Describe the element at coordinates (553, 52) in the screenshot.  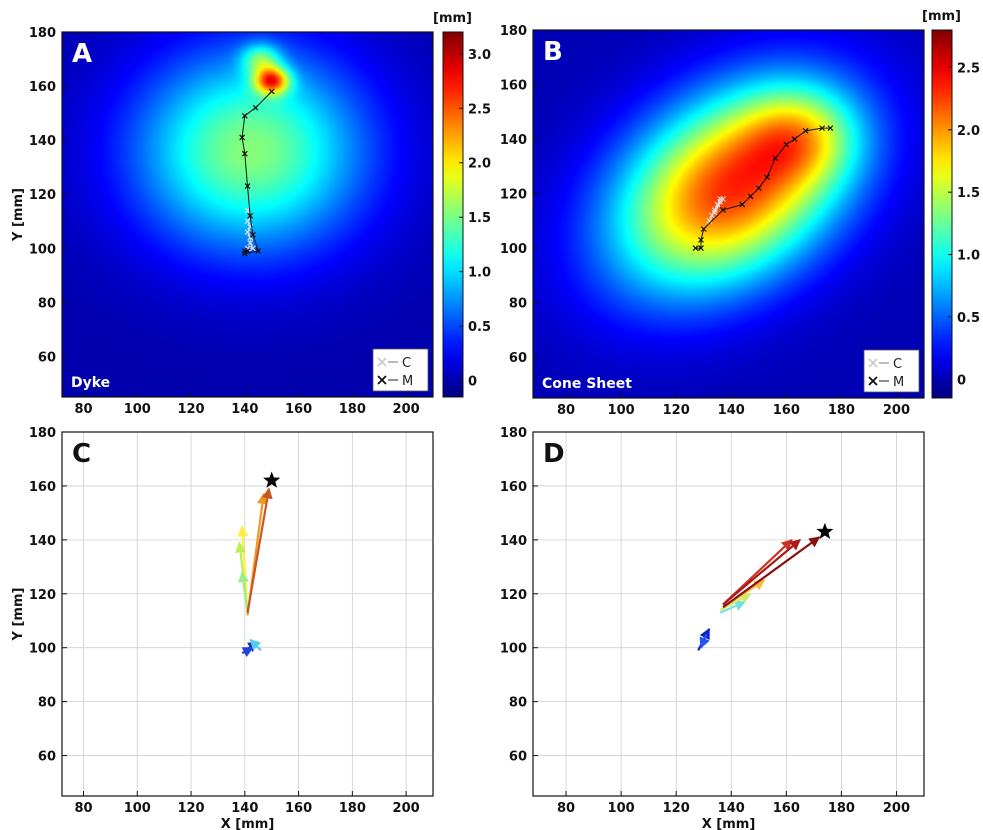
I see `panel-letter: B` at that location.